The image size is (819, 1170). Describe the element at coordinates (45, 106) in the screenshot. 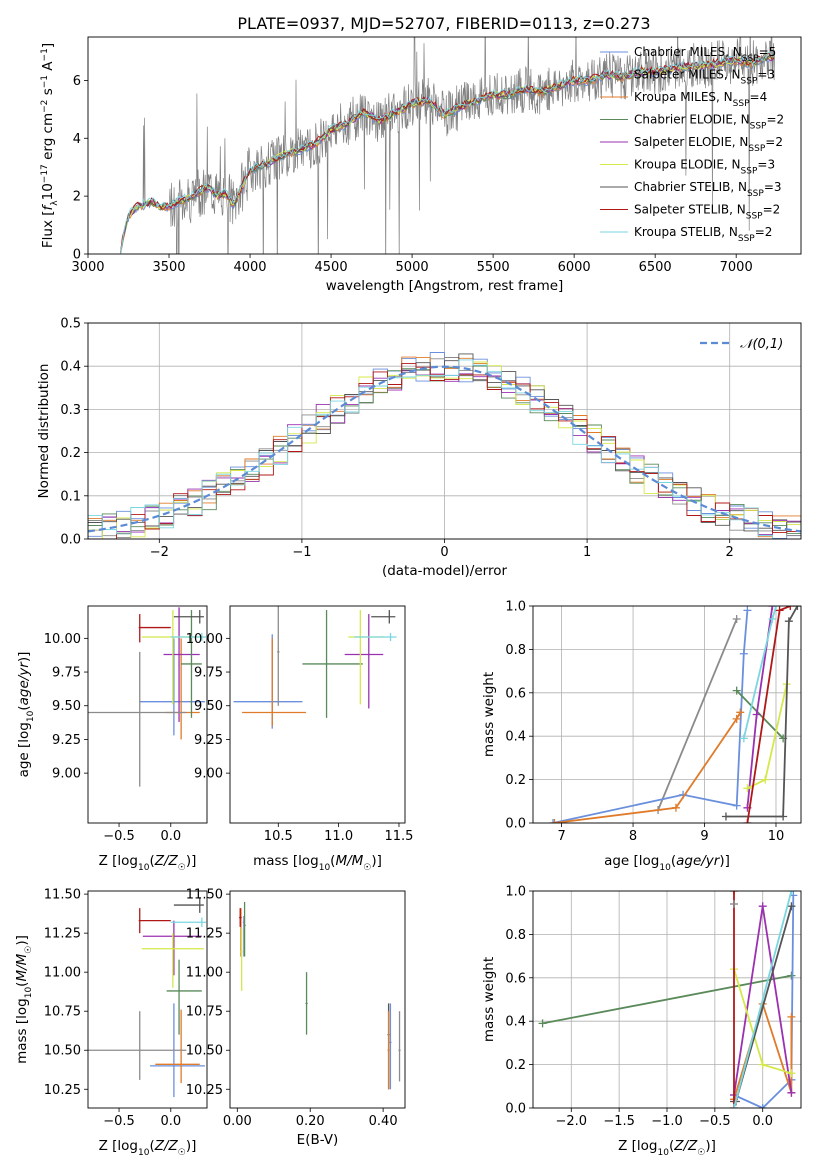

I see `label-part: −2` at that location.